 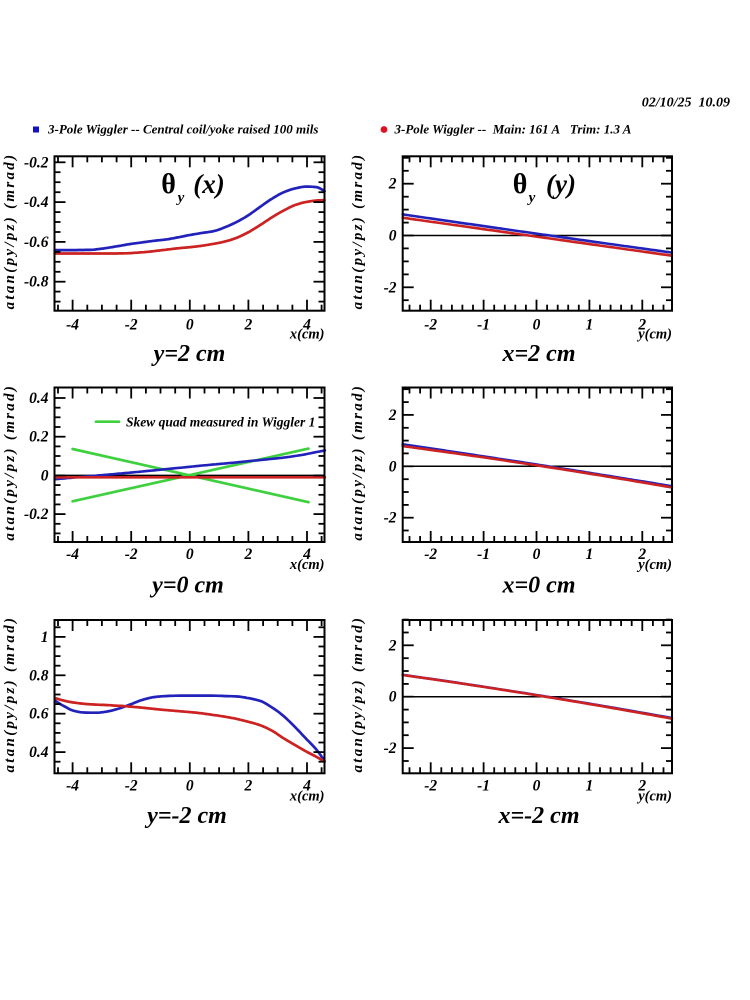 What do you see at coordinates (561, 184) in the screenshot?
I see `svg-text: (y)` at bounding box center [561, 184].